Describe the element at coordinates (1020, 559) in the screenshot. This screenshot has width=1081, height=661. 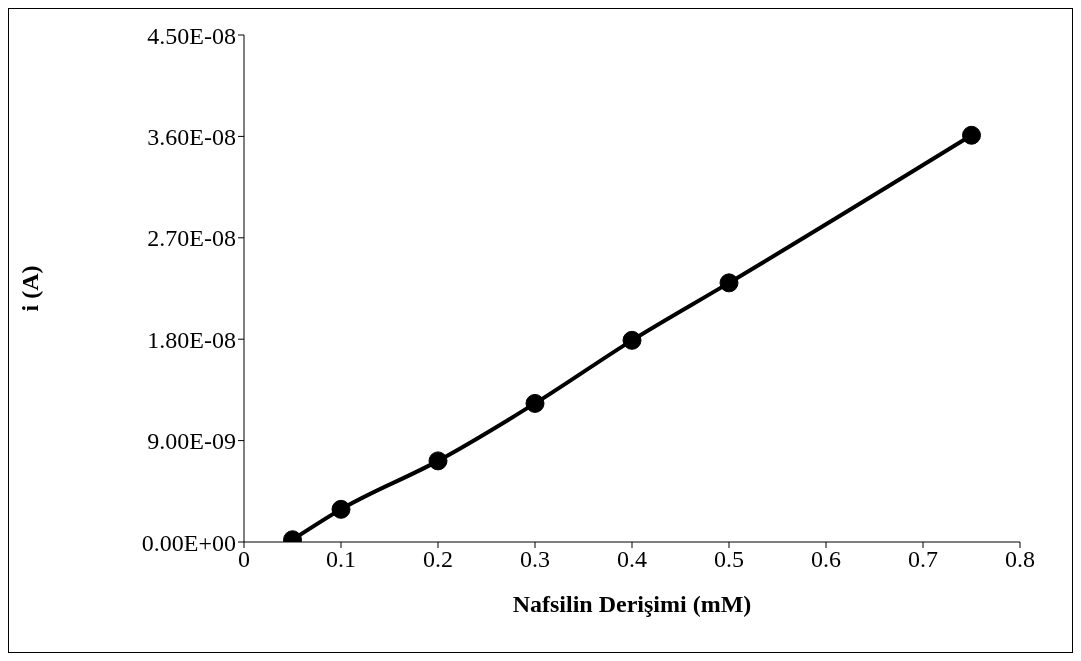
I see `x-tick-label: 0.8` at that location.